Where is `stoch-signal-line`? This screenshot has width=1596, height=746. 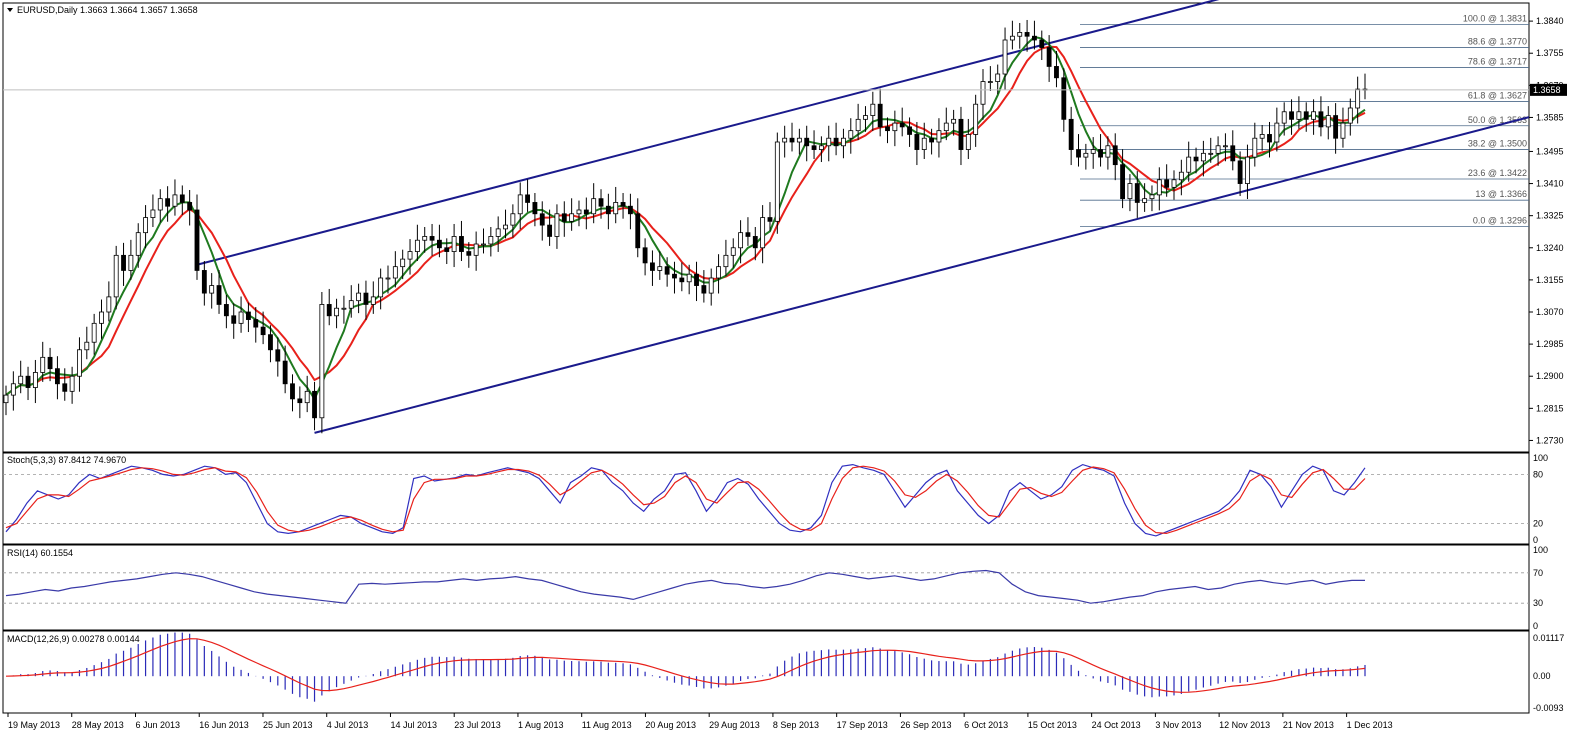
stoch-signal-line is located at coordinates (685, 500).